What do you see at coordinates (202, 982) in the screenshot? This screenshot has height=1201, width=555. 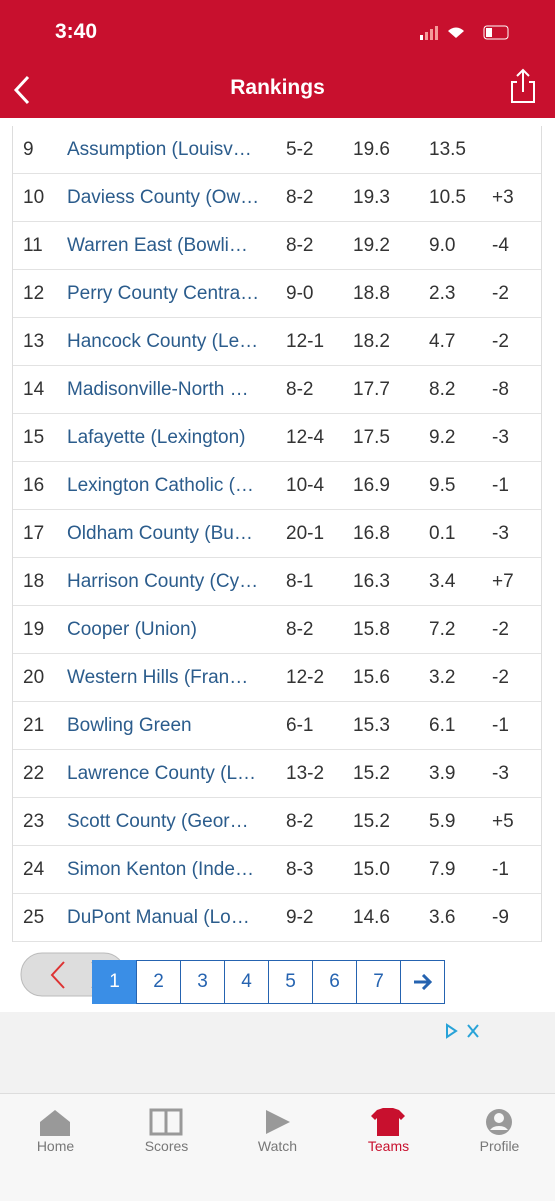 I see `page-button: 3` at bounding box center [202, 982].